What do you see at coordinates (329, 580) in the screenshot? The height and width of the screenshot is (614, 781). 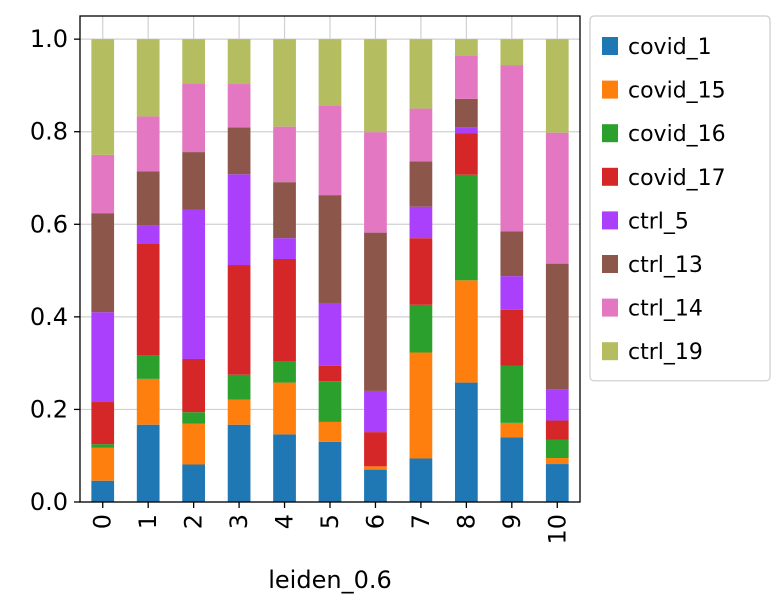 I see `x-axis-label: leiden_0.6` at bounding box center [329, 580].